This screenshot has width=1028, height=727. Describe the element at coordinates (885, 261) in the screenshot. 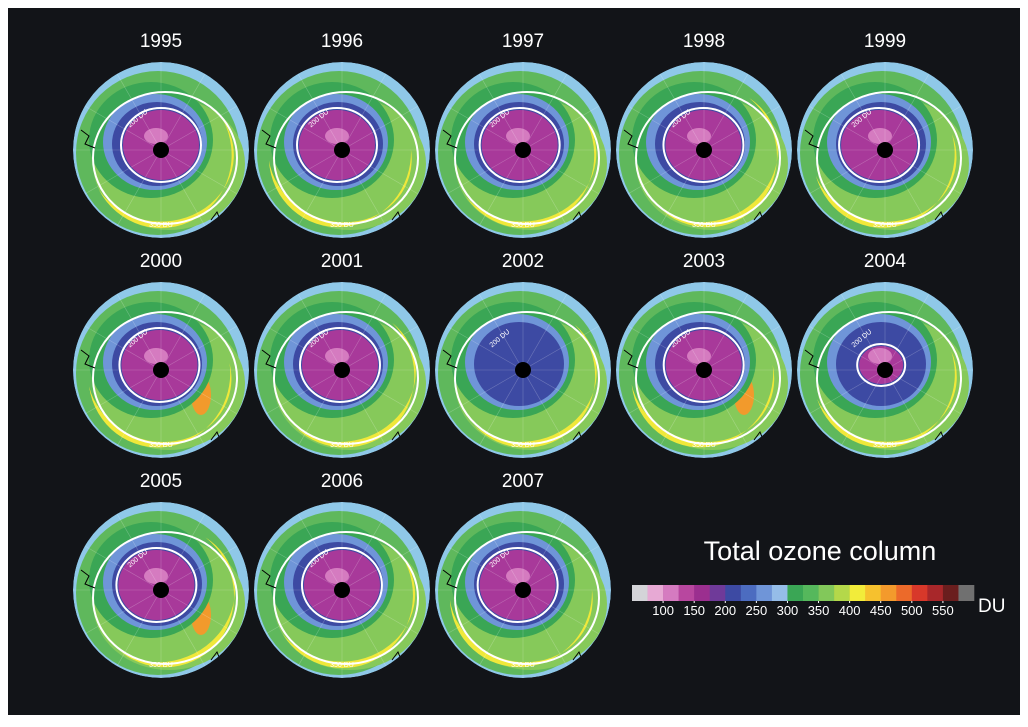

I see `year-label: 2004` at that location.